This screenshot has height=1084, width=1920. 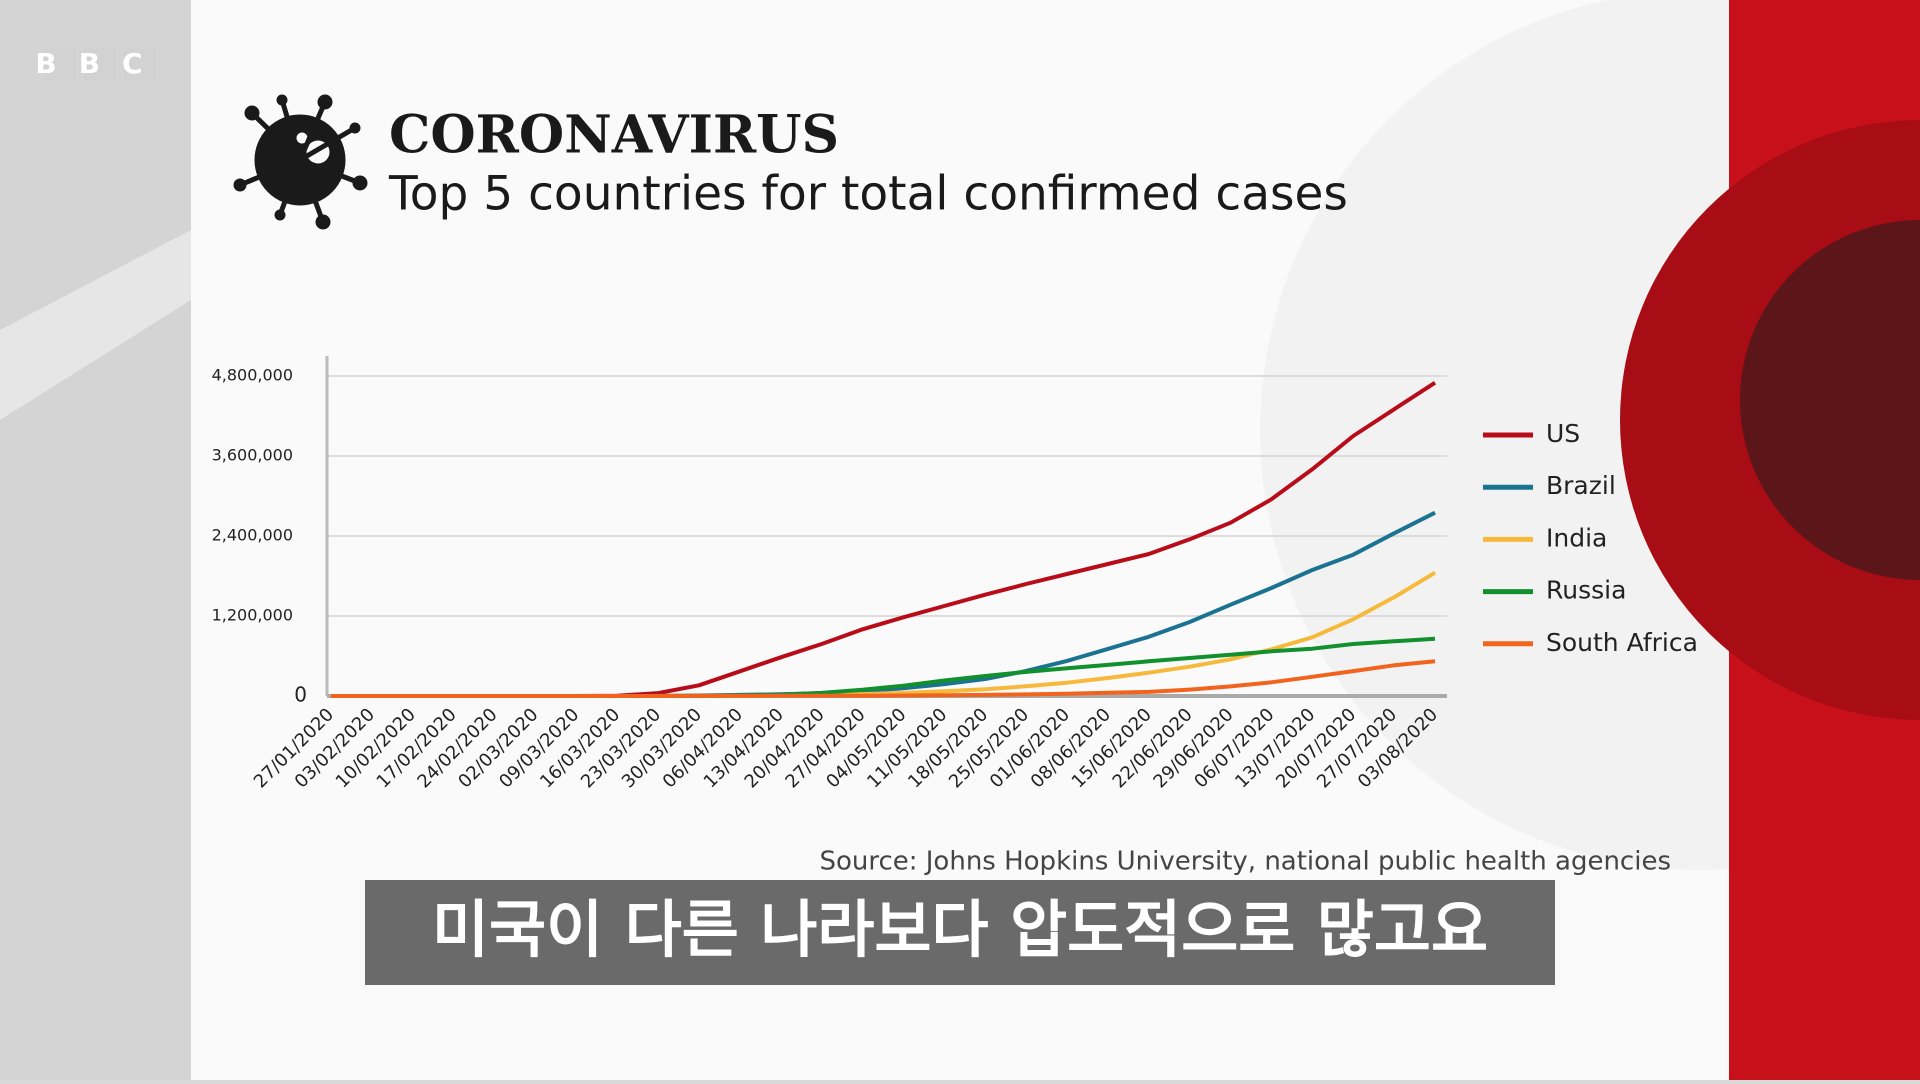 I want to click on y-tick-label: 3,600,000, so click(x=252, y=455).